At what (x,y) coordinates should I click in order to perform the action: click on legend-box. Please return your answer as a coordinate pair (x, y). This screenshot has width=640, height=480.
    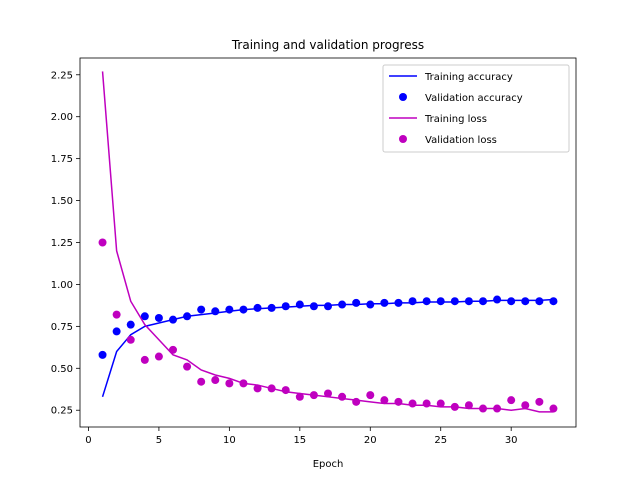
    Looking at the image, I should click on (476, 108).